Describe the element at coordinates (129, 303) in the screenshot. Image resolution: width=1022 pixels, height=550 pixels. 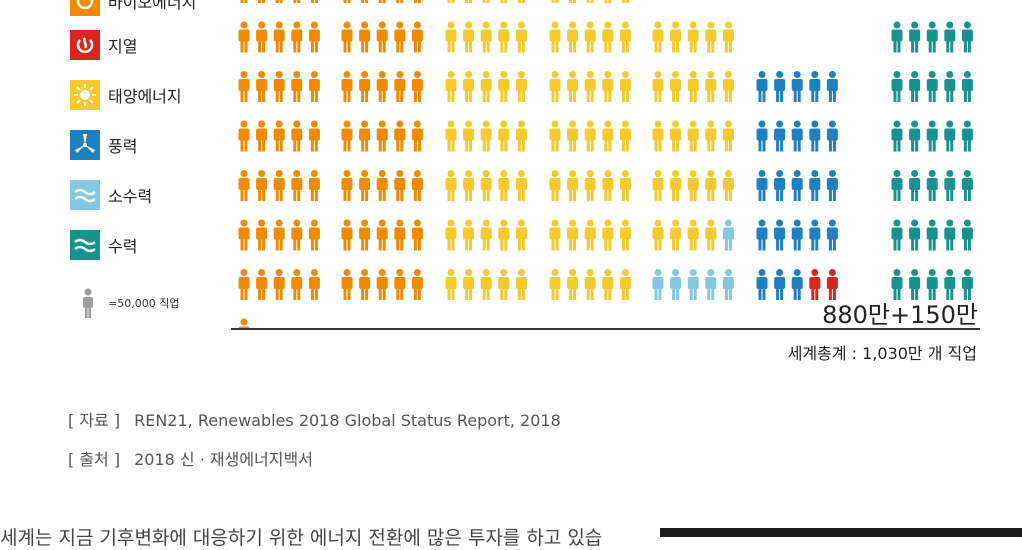
I see `unit-legend: =50,000 직업` at that location.